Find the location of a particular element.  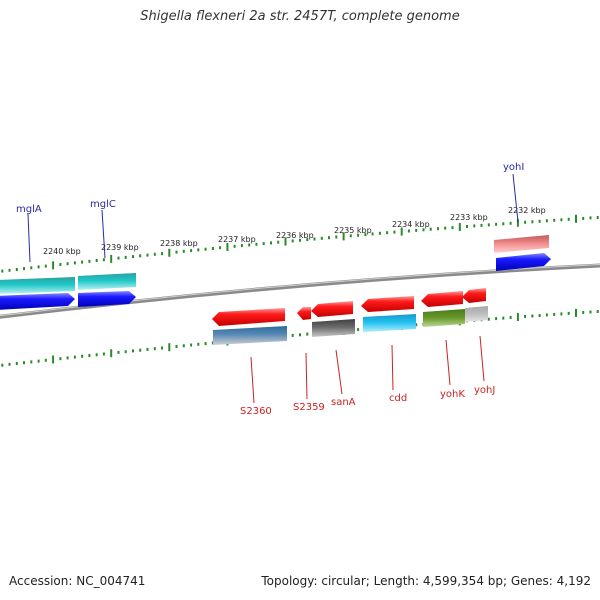

feature-S2360-cds is located at coordinates (248, 317).